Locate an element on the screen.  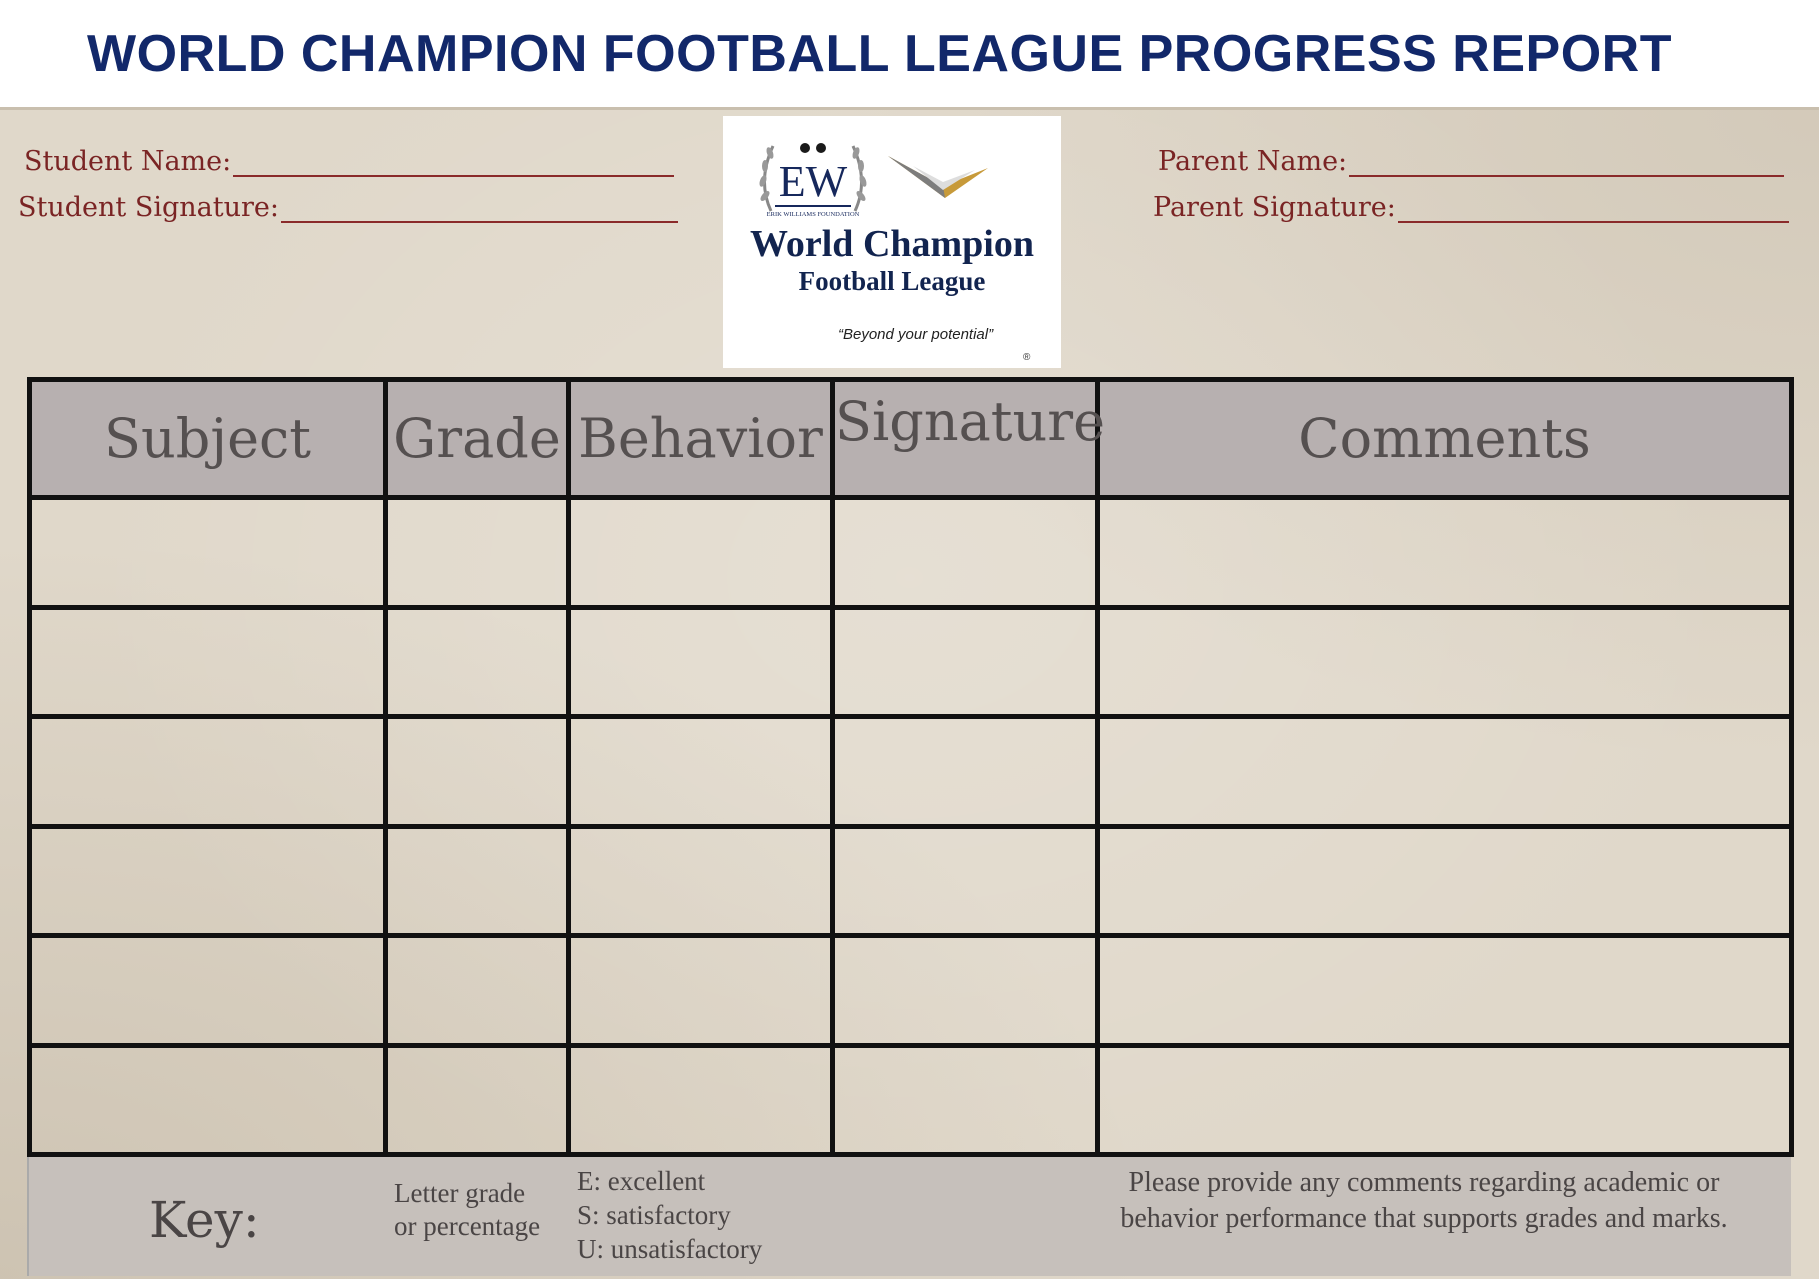
ew-laurel-icon: EW ERIK WILLIAMS FOUNDATION is located at coordinates (813, 180).